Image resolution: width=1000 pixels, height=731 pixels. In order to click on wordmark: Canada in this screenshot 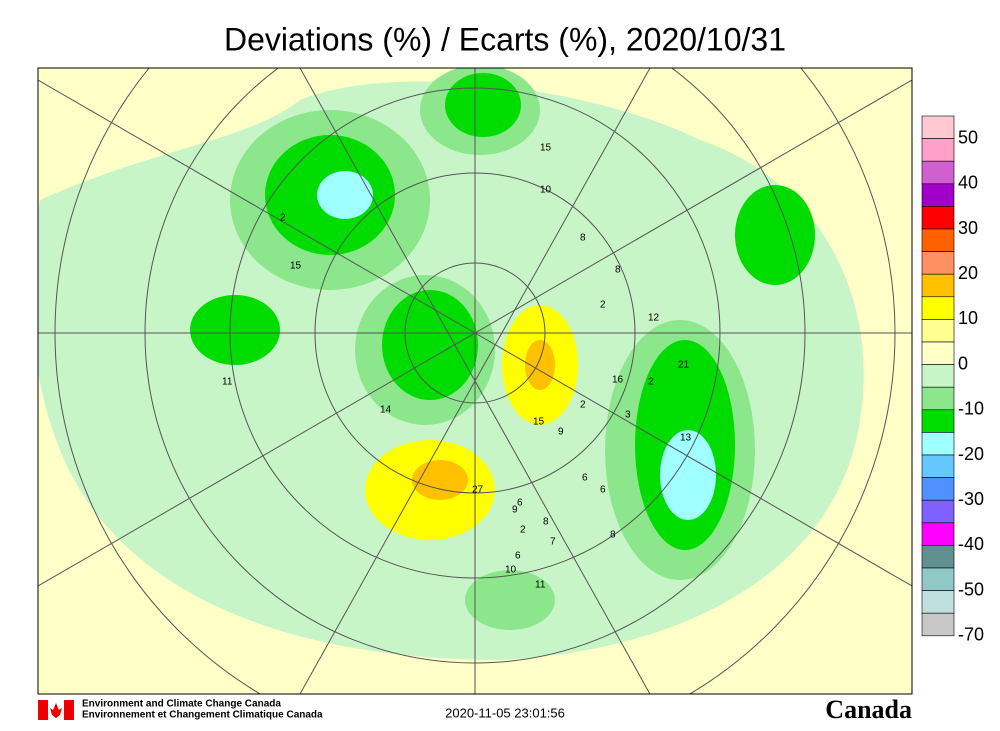, I will do `click(868, 709)`.